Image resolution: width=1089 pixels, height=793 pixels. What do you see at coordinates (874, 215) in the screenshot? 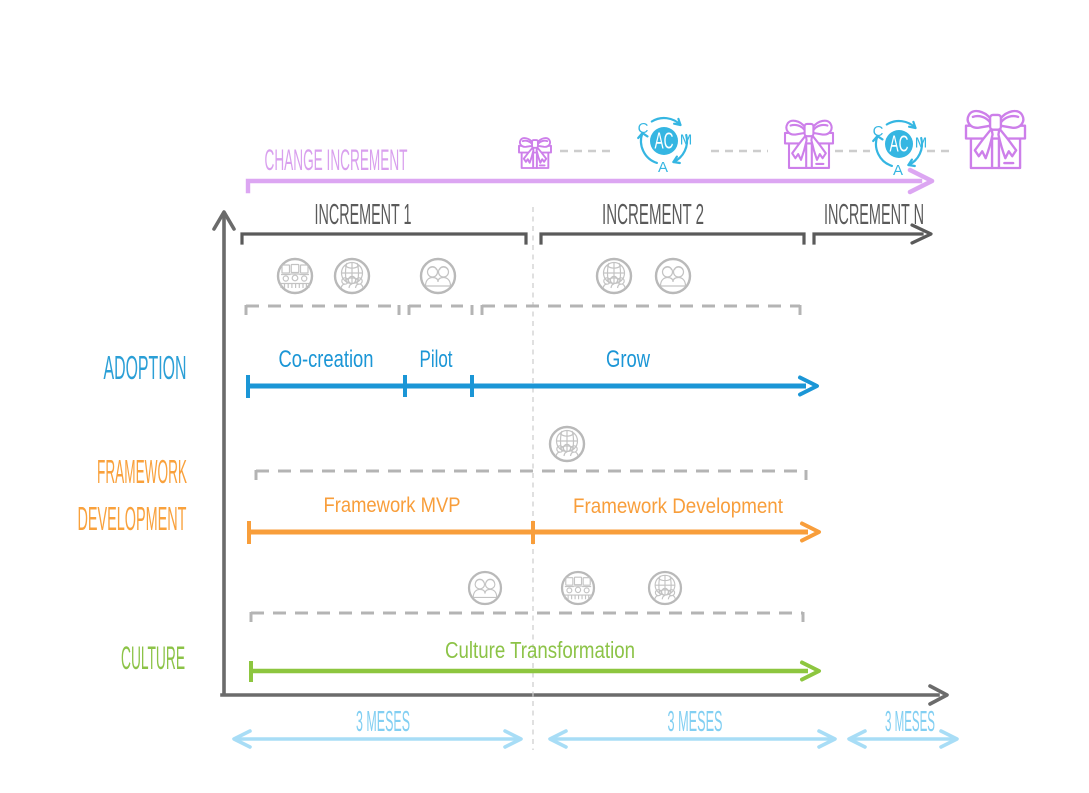
I see `svg-text: INCREMENT N` at bounding box center [874, 215].